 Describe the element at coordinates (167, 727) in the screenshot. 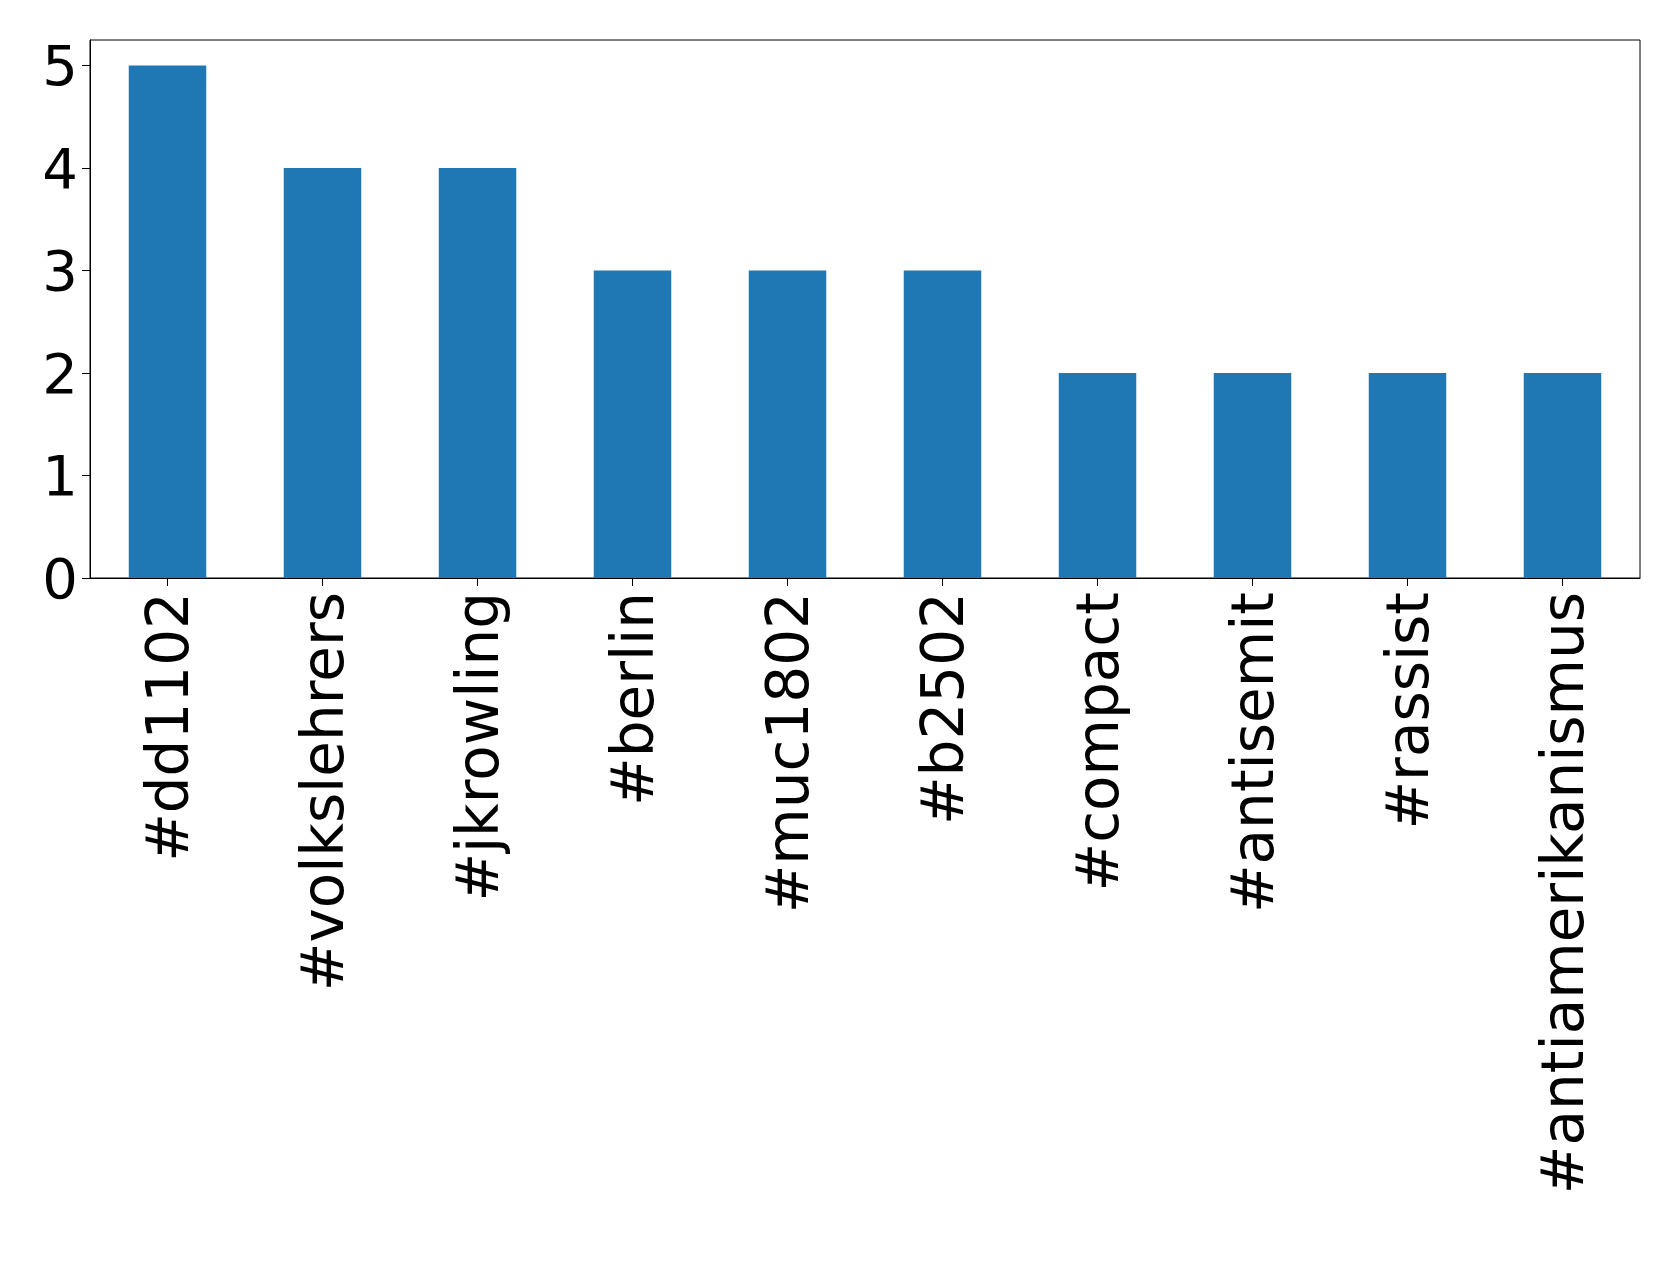

I see `x-tick-label: #dd1102` at that location.